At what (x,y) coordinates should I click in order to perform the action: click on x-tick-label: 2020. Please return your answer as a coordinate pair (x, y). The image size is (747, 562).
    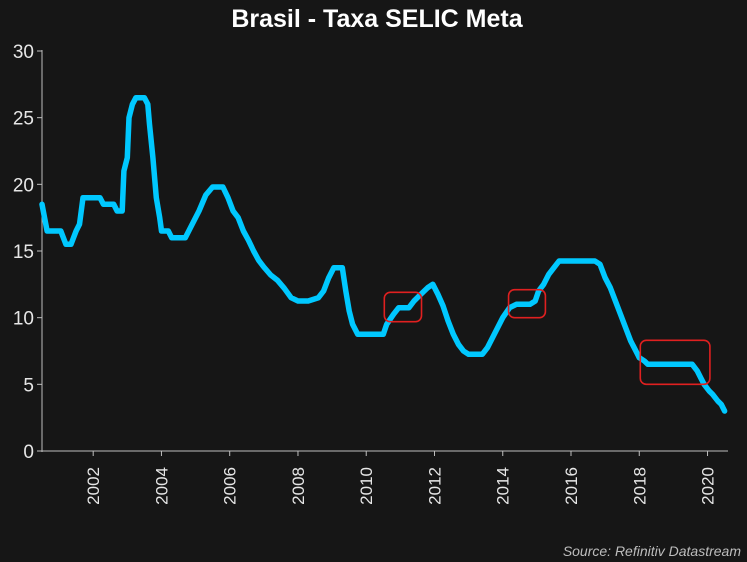
    Looking at the image, I should click on (708, 486).